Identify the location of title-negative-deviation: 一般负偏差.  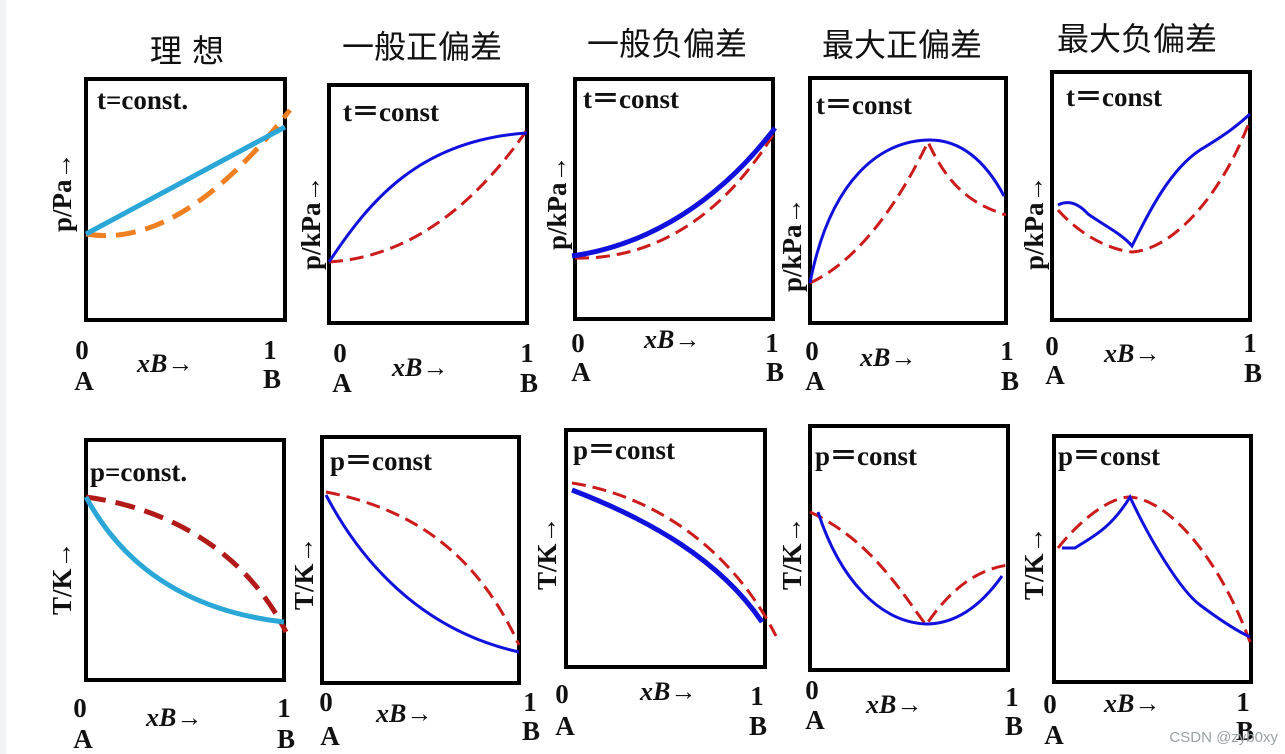
(667, 44).